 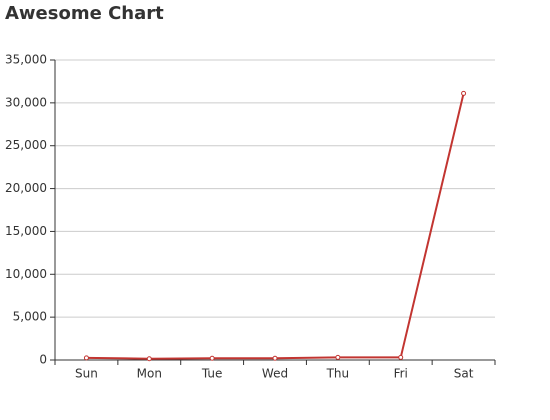 I want to click on x-tick-label: Mon, so click(x=149, y=374).